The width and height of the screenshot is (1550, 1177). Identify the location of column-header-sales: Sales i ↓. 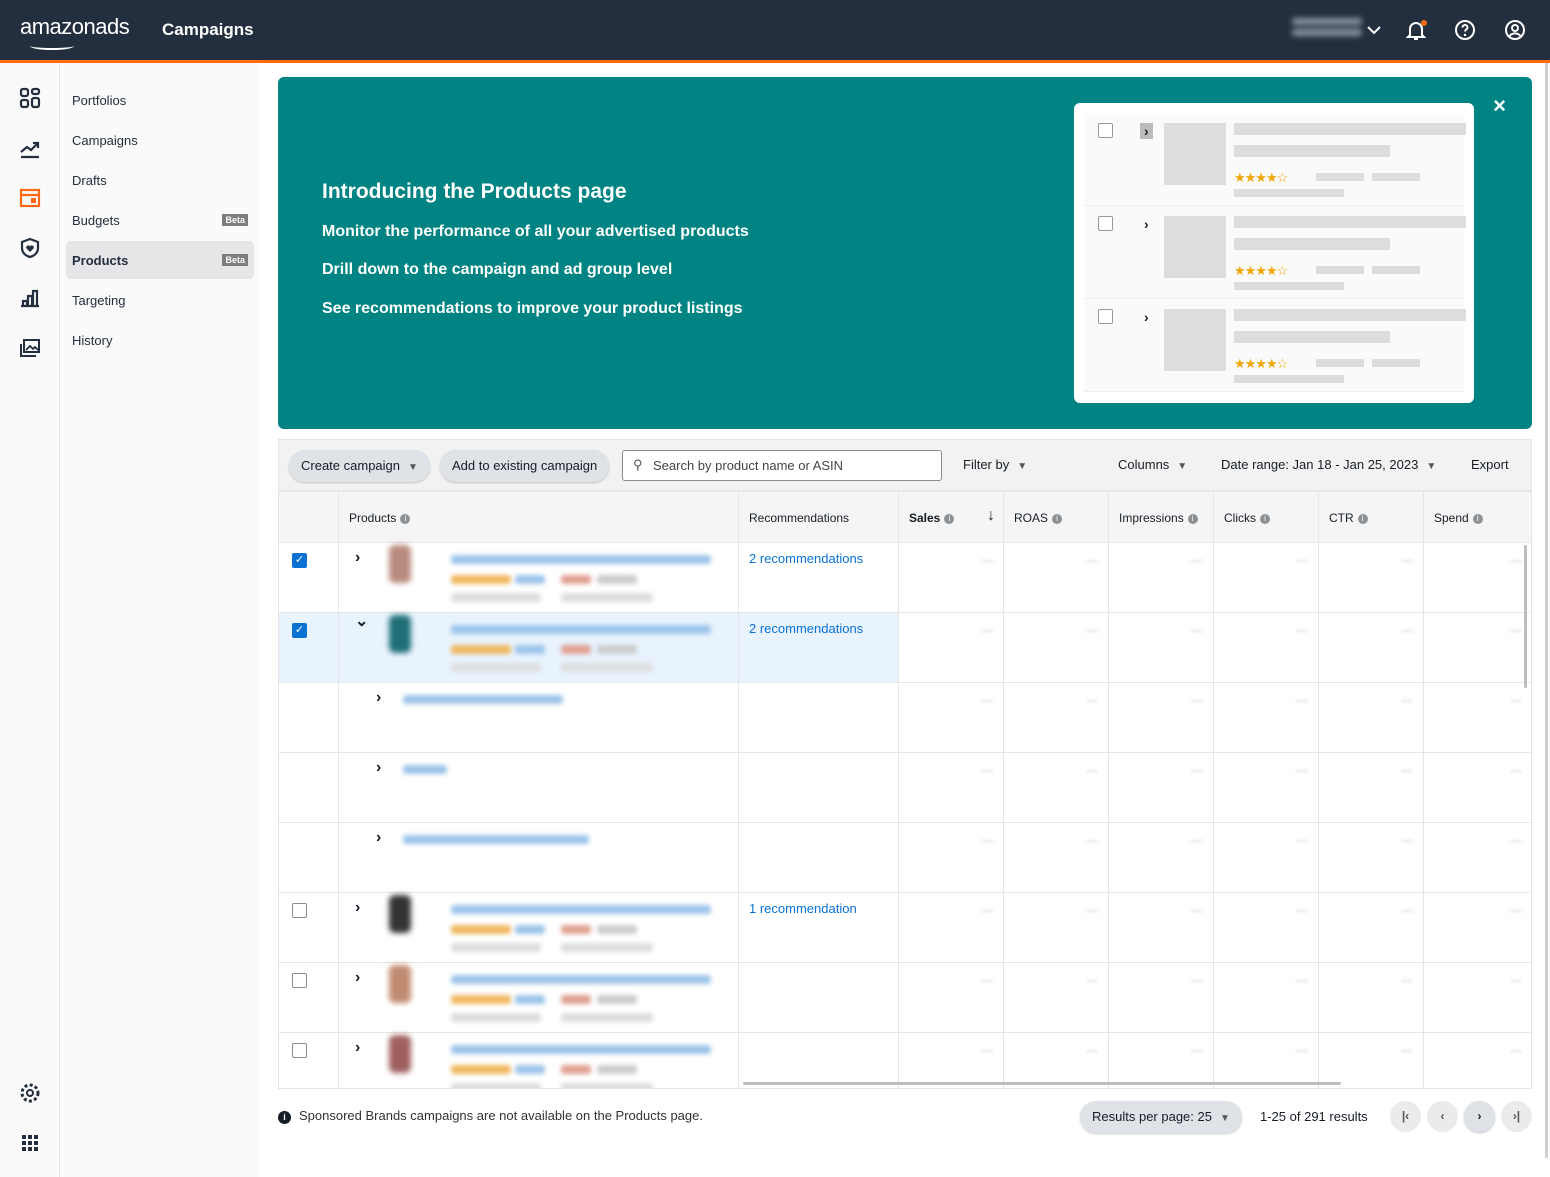
(951, 517).